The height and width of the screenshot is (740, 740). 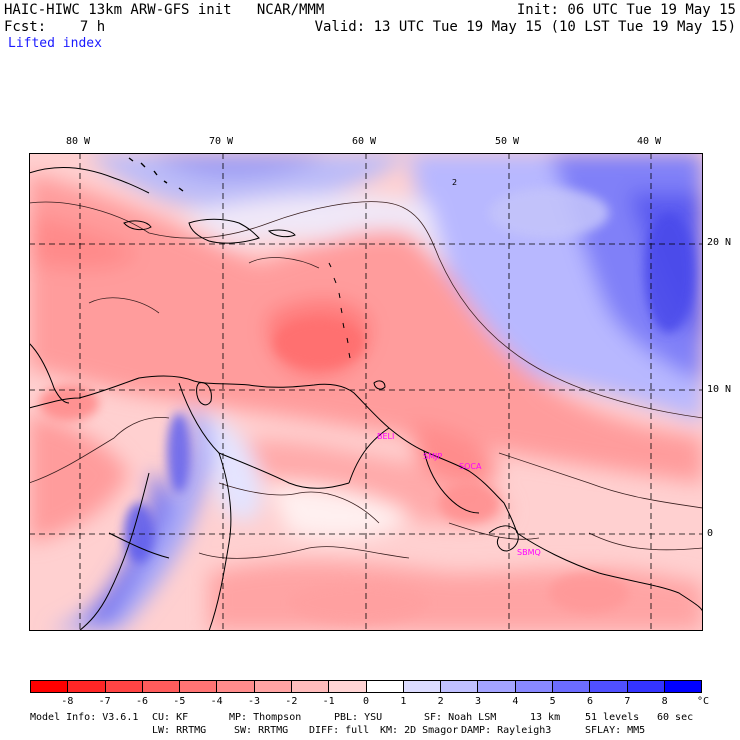 What do you see at coordinates (142, 701) in the screenshot?
I see `colorbar-tick-label: -6` at bounding box center [142, 701].